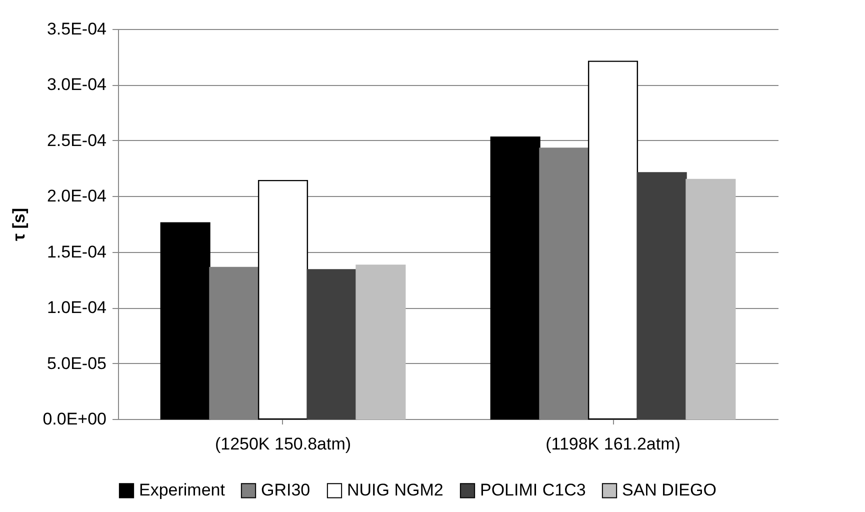 The height and width of the screenshot is (512, 865). What do you see at coordinates (285, 490) in the screenshot?
I see `legend-label: GRI30` at bounding box center [285, 490].